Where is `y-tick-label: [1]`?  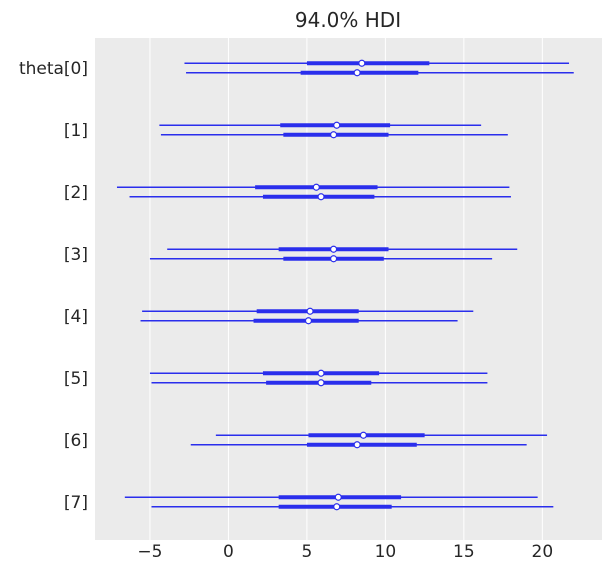 y-tick-label: [1] is located at coordinates (76, 131).